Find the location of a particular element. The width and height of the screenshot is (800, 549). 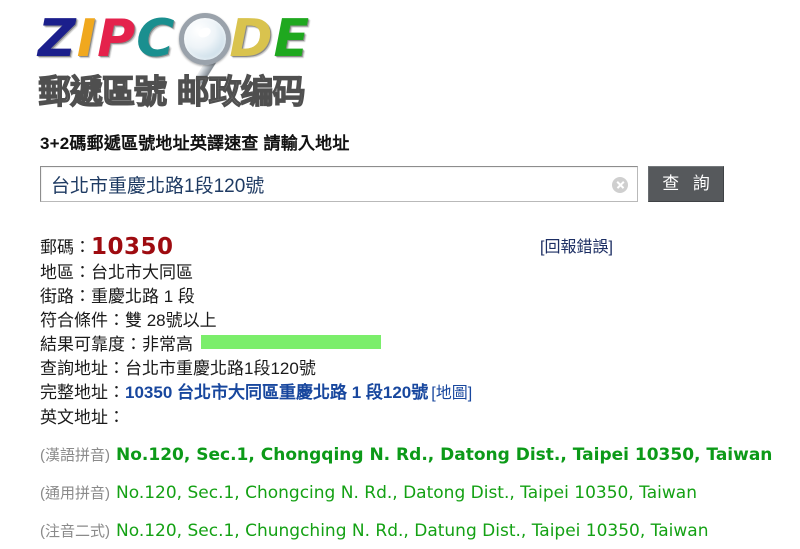

query-address-row: 查詢地址：台北市重慶北路1段120號 is located at coordinates (405, 369).